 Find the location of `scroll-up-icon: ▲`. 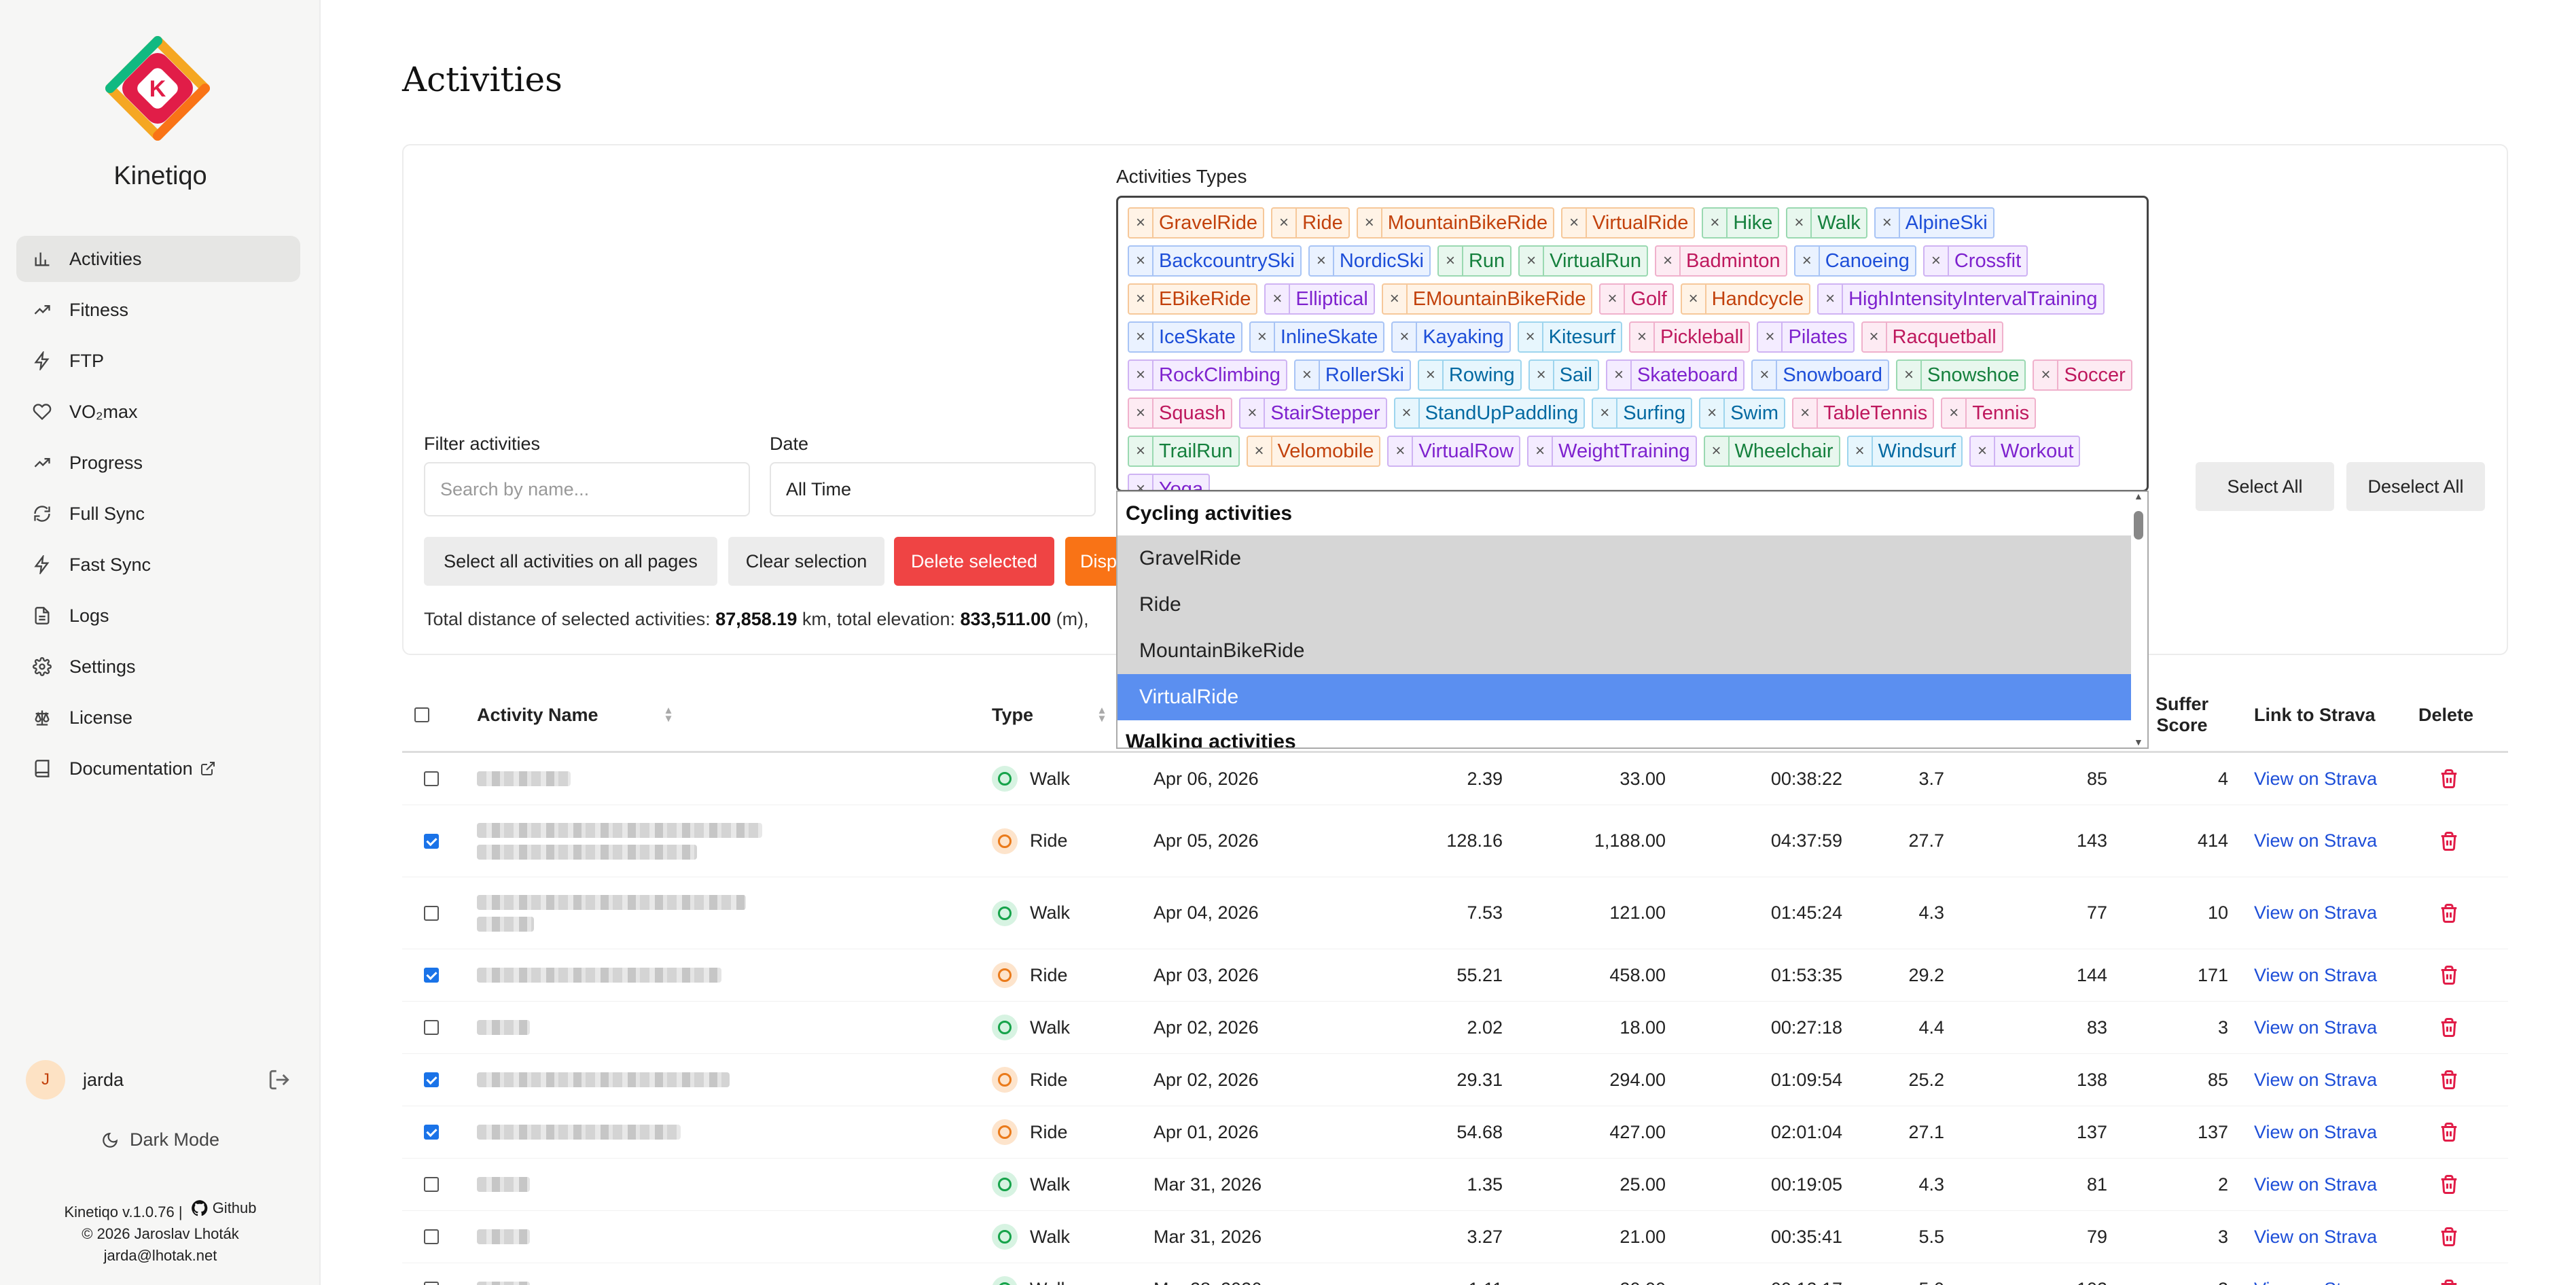

scroll-up-icon: ▲ is located at coordinates (2138, 496).